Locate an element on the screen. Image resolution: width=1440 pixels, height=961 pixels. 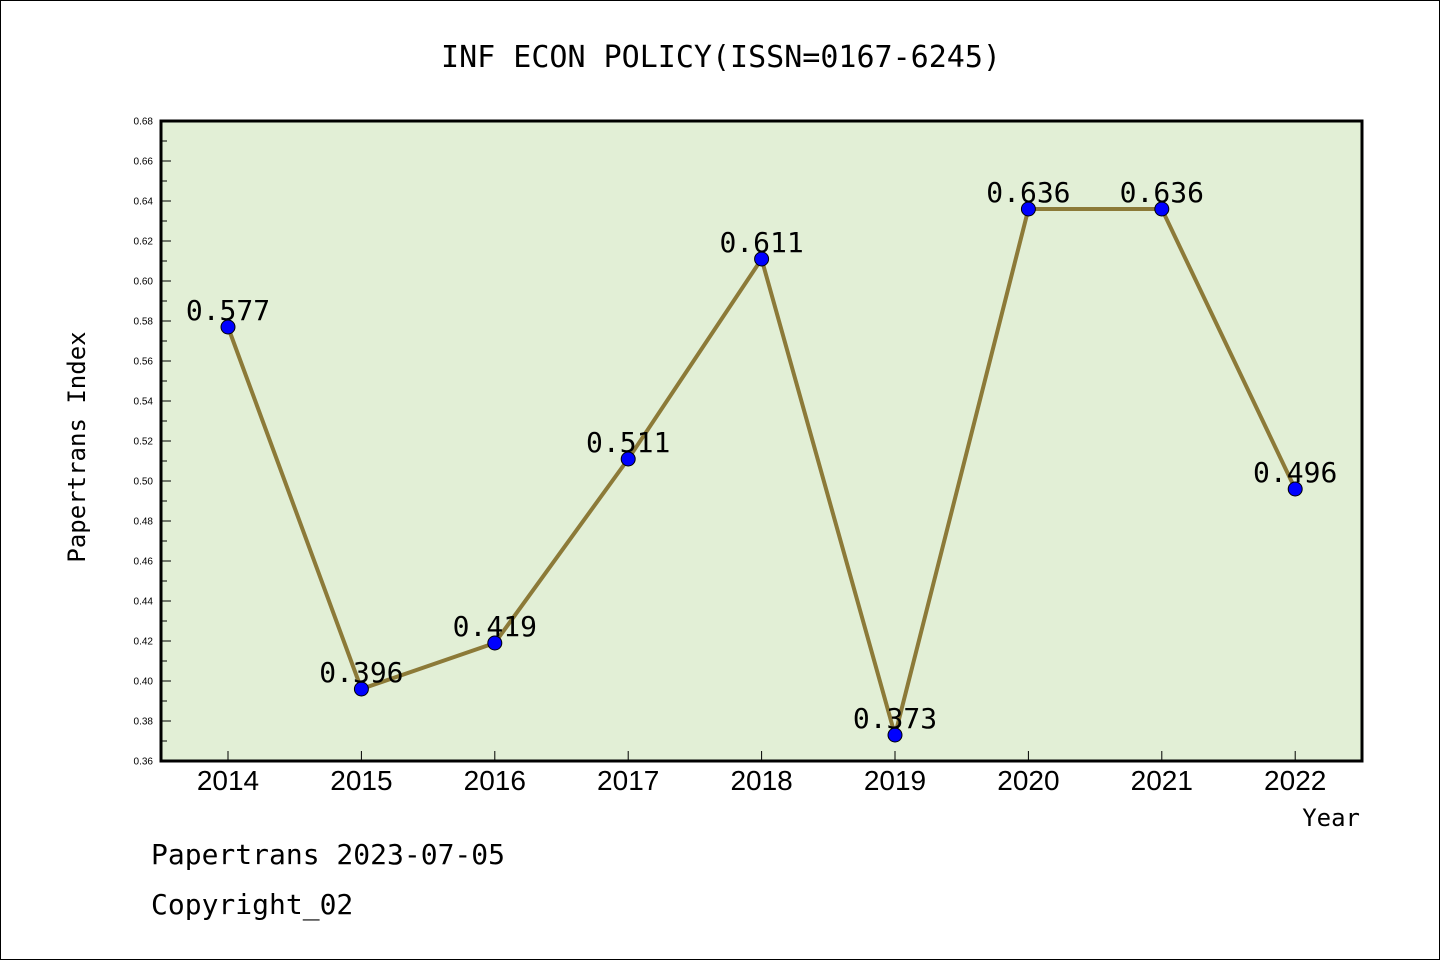
x-tick-label: 2014 is located at coordinates (228, 780).